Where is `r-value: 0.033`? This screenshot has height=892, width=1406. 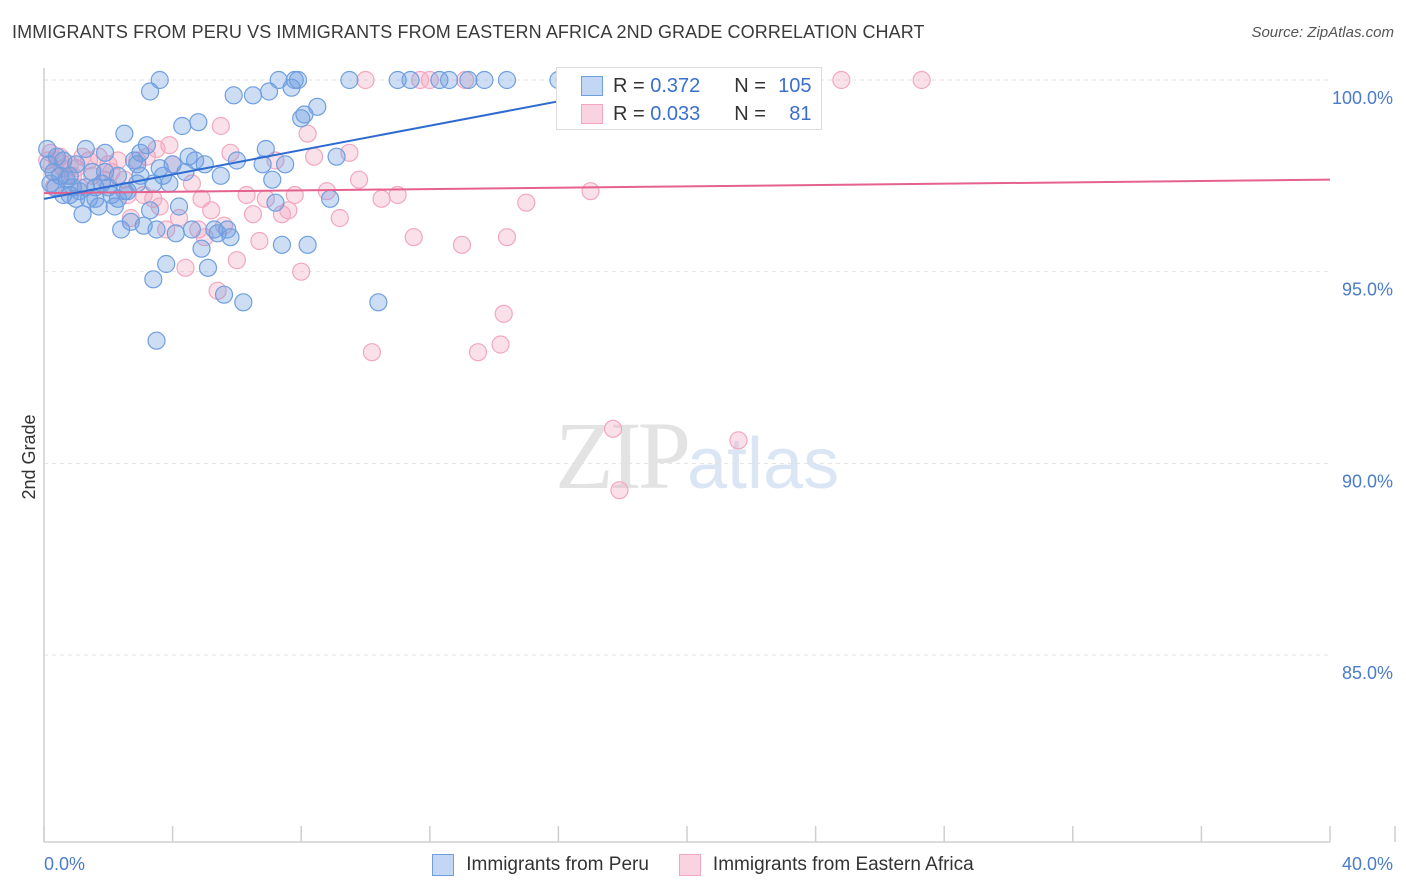 r-value: 0.033 is located at coordinates (675, 113).